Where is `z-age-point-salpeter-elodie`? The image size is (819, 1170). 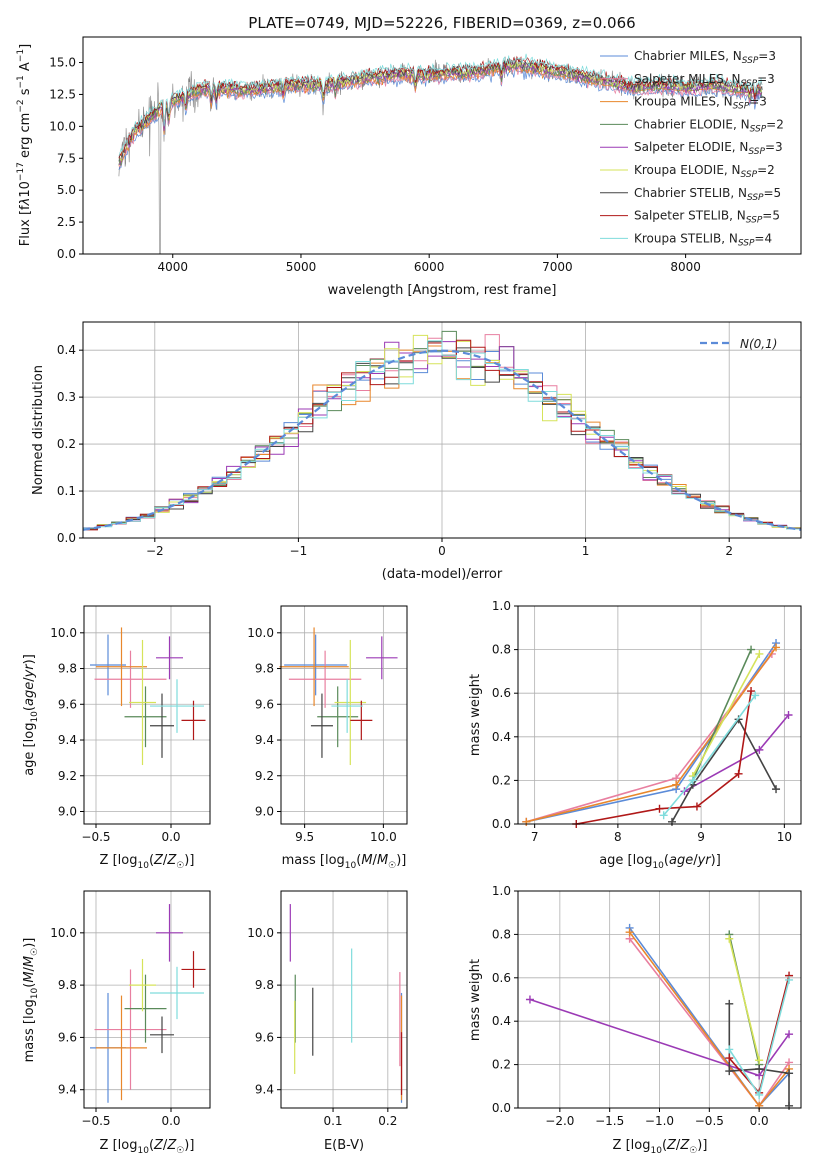 z-age-point-salpeter-elodie is located at coordinates (169, 658).